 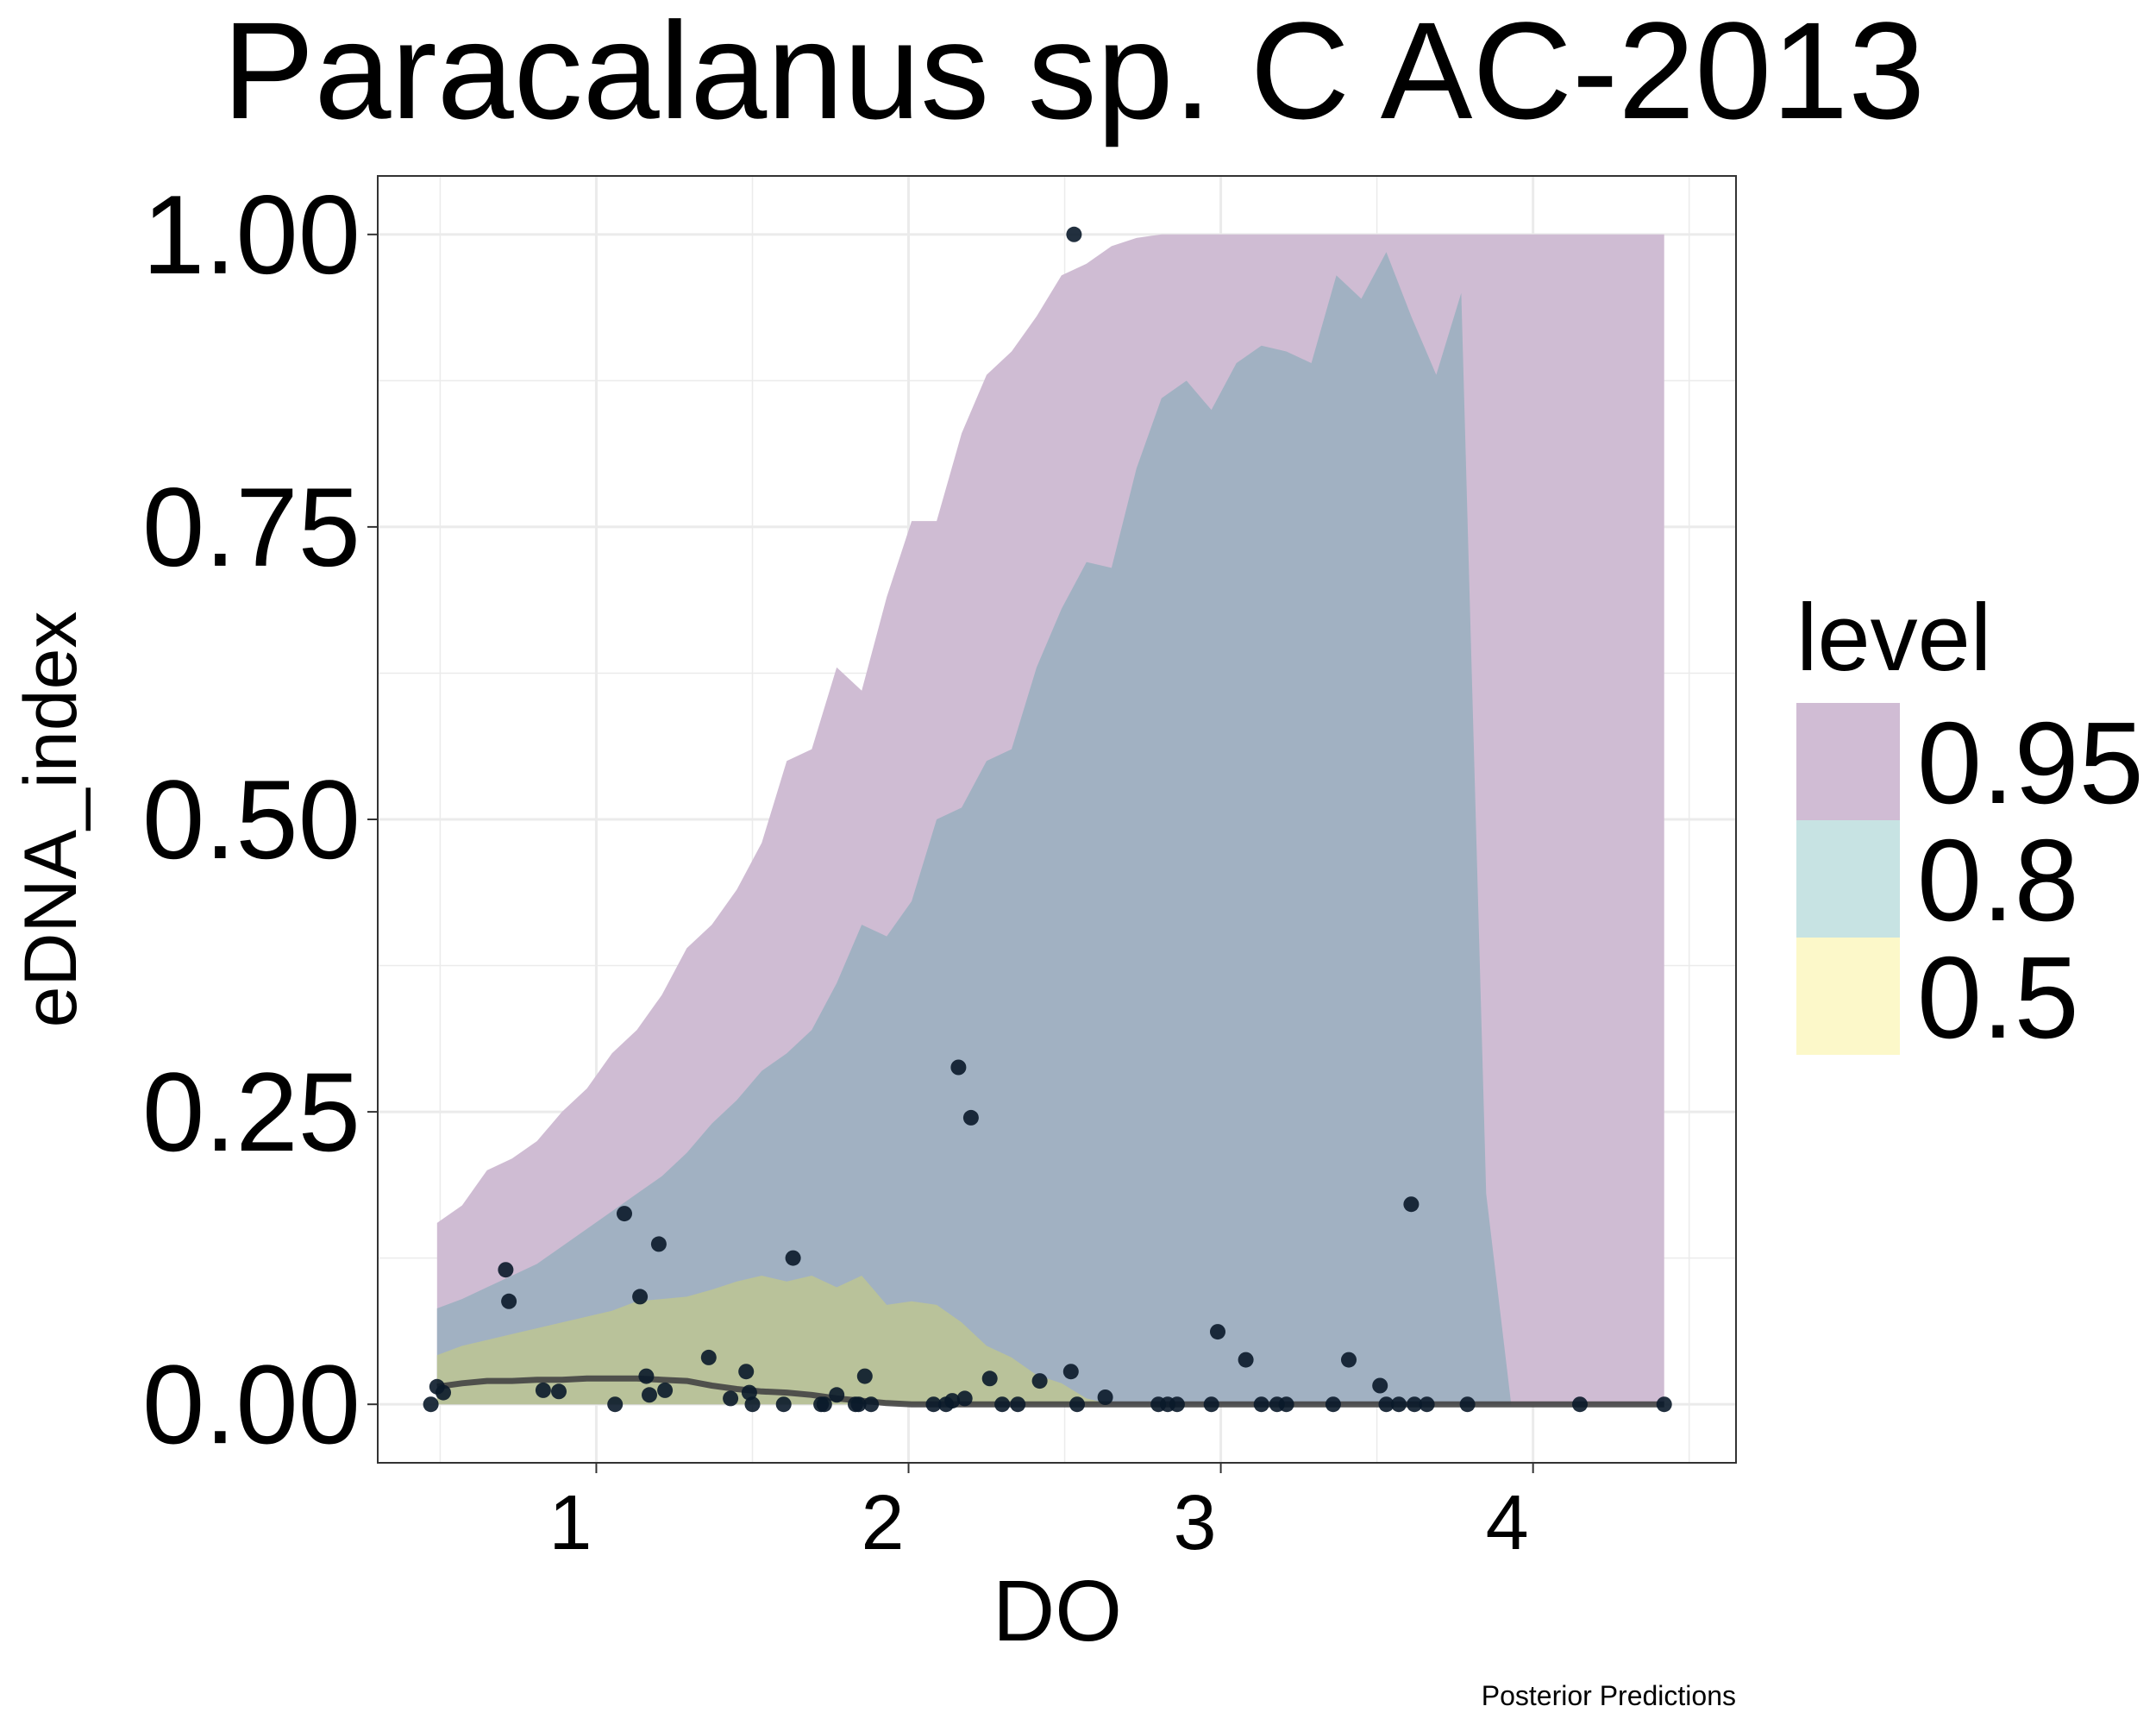 What do you see at coordinates (1507, 1523) in the screenshot?
I see `x-tick-label: 4` at bounding box center [1507, 1523].